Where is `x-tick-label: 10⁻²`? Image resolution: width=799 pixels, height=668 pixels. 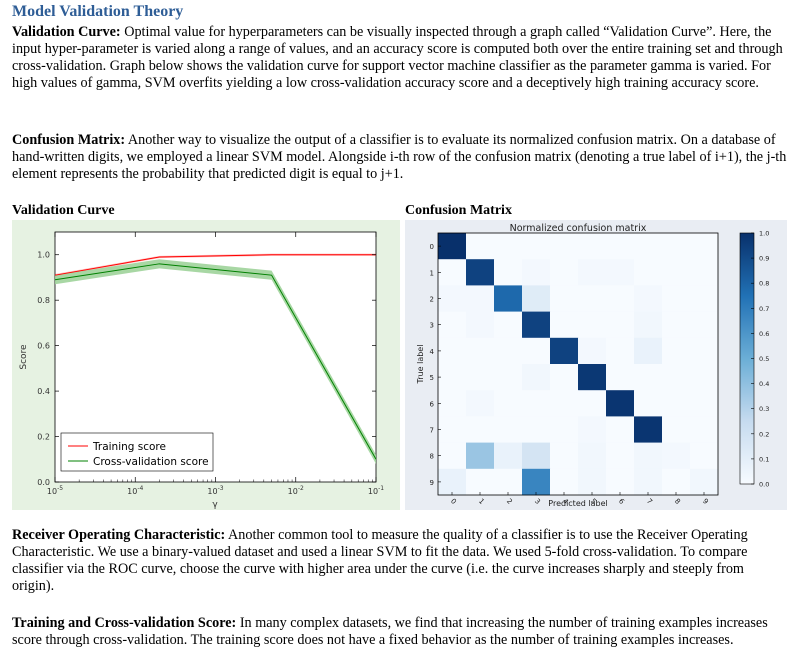
x-tick-label: 10⁻² is located at coordinates (296, 490).